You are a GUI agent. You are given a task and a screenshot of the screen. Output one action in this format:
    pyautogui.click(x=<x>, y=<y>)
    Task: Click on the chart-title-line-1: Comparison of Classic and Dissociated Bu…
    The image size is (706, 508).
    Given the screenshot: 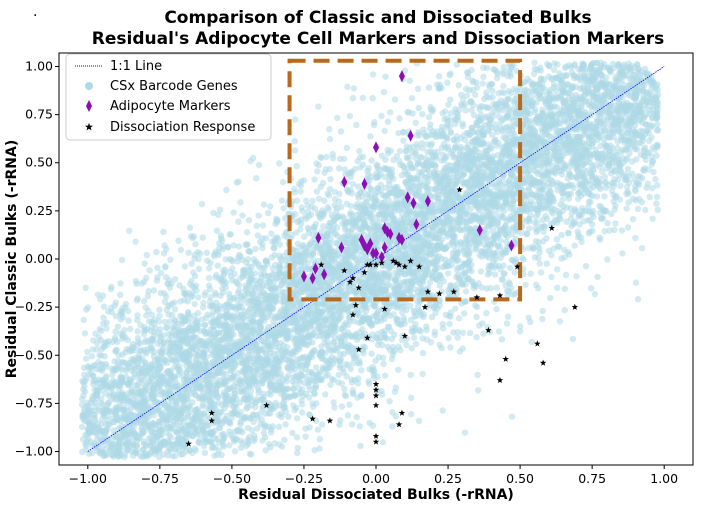 What is the action you would take?
    pyautogui.click(x=377, y=18)
    